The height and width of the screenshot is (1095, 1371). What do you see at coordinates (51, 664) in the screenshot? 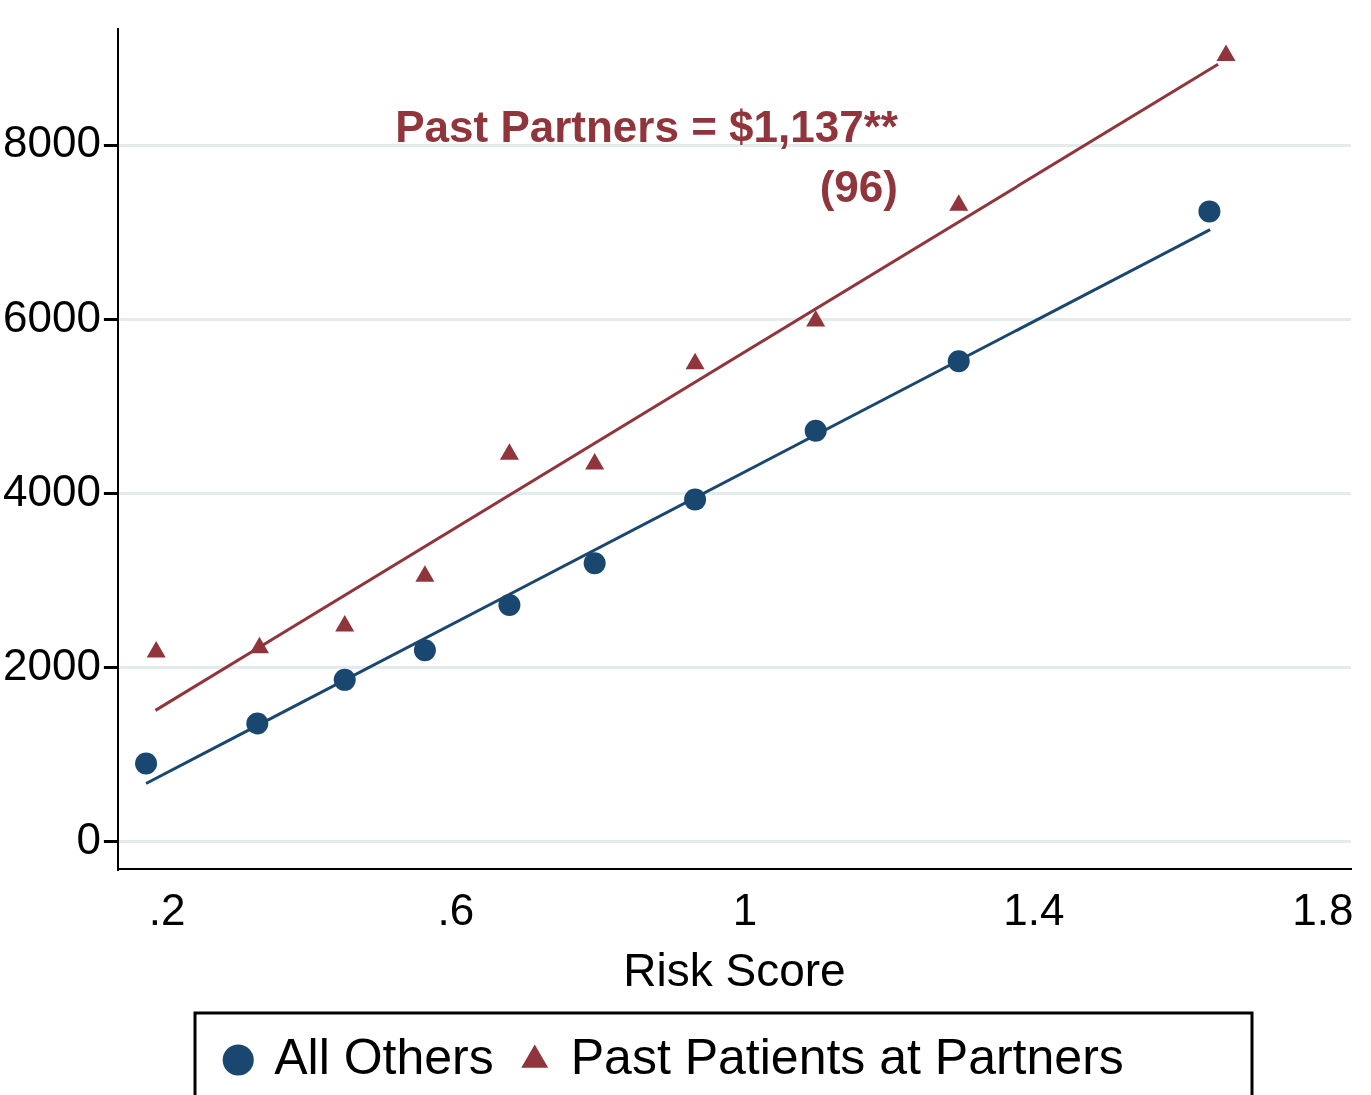
I see `y-tick-label: 2000` at bounding box center [51, 664].